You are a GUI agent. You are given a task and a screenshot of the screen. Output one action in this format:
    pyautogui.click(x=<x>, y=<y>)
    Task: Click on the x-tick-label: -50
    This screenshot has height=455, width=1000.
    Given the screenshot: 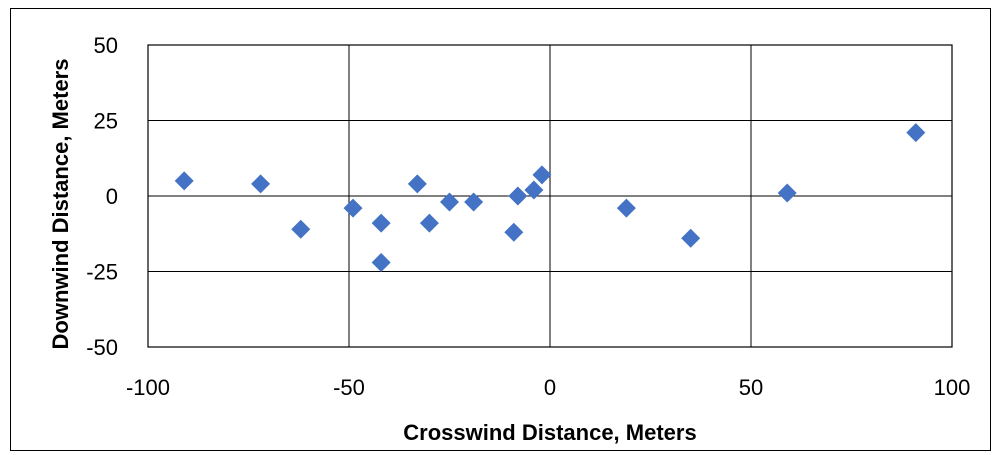 What is the action you would take?
    pyautogui.click(x=349, y=387)
    